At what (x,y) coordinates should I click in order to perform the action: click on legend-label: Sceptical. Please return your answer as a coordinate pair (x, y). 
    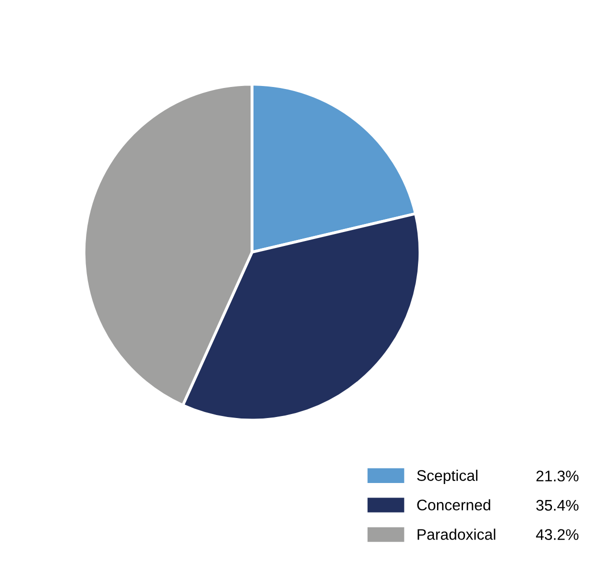
    Looking at the image, I should click on (447, 477).